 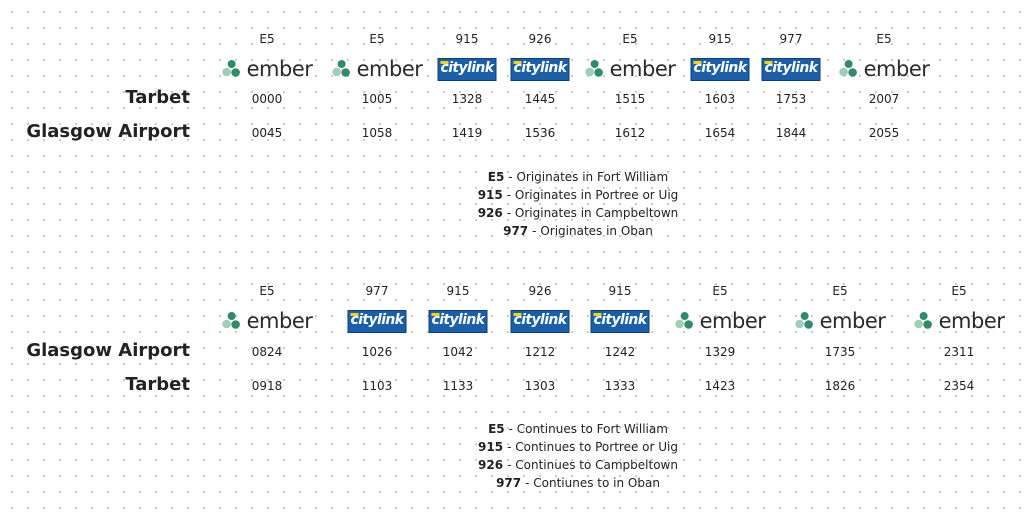 What do you see at coordinates (620, 386) in the screenshot?
I see `departure-time: 1333` at bounding box center [620, 386].